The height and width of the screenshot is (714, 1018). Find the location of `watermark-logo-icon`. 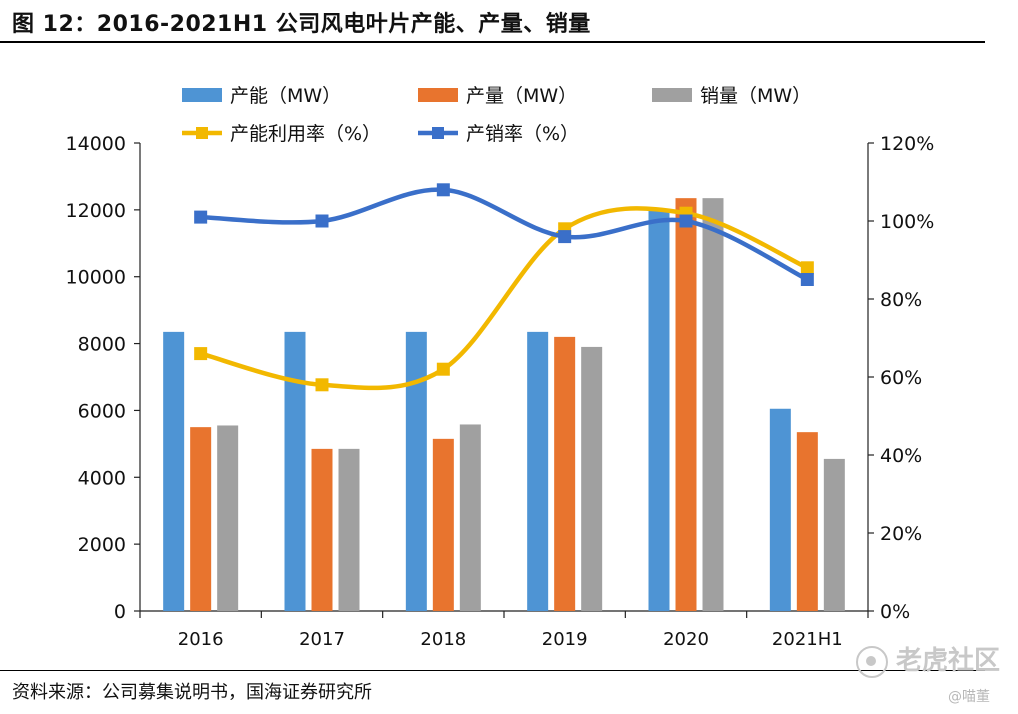

watermark-logo-icon is located at coordinates (871, 661).